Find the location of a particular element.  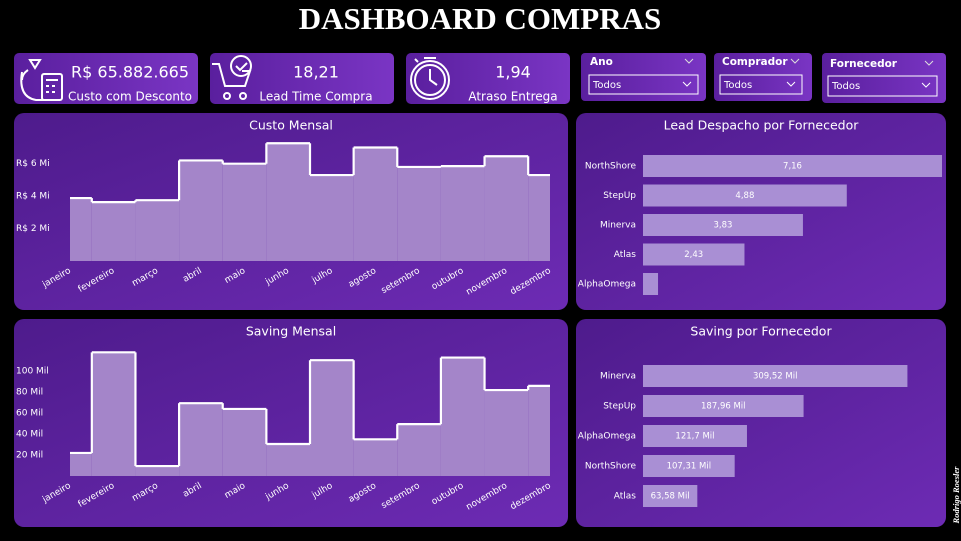

filter: Ano Todos is located at coordinates (643, 77).